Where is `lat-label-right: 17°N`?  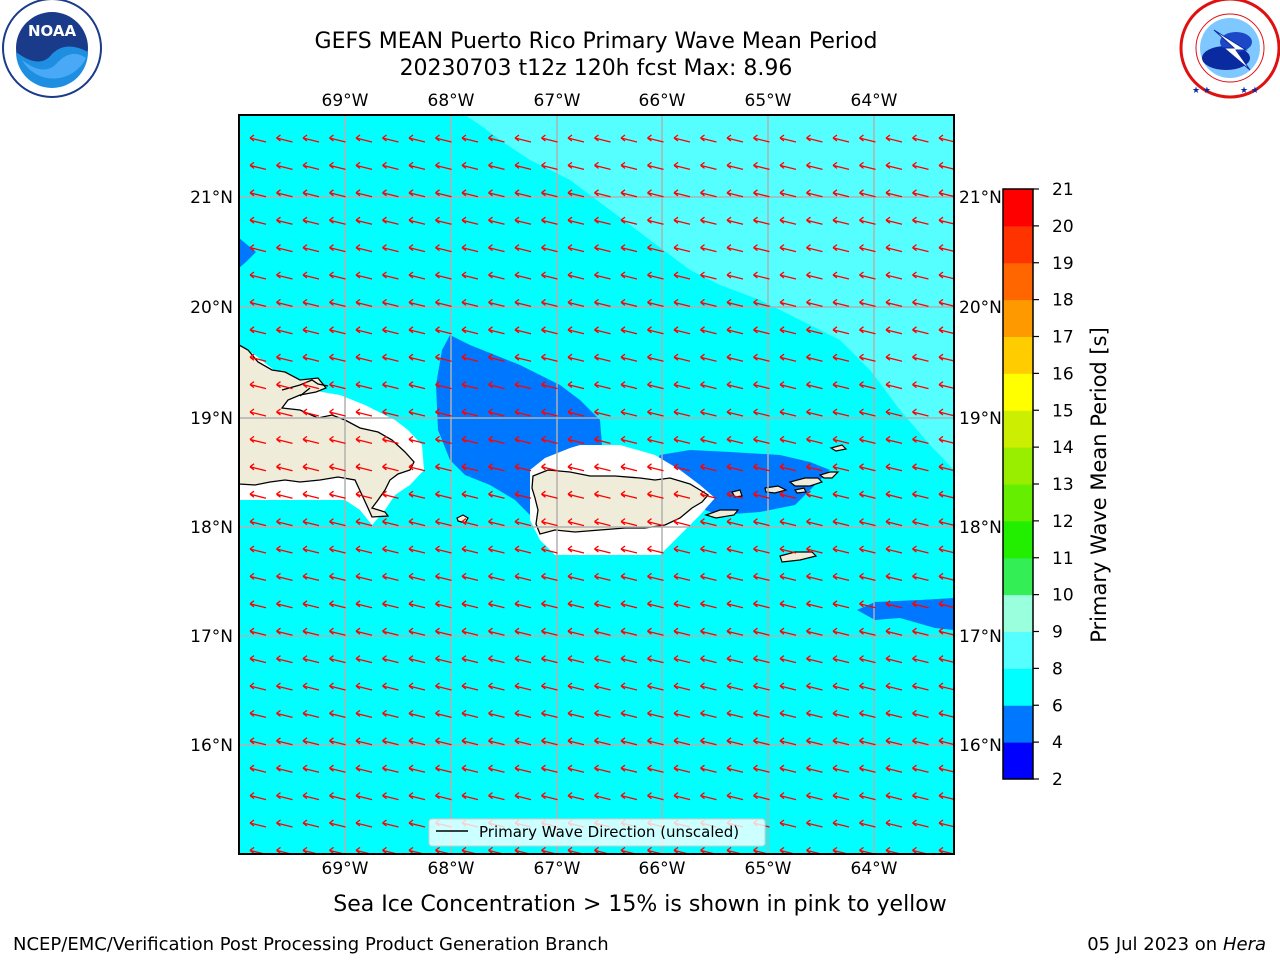
lat-label-right: 17°N is located at coordinates (980, 637).